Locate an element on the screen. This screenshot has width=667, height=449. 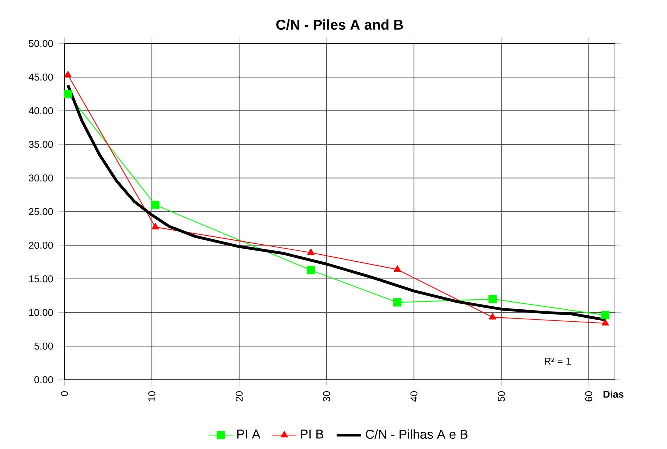
y-tick-label: 25.00 is located at coordinates (41, 212).